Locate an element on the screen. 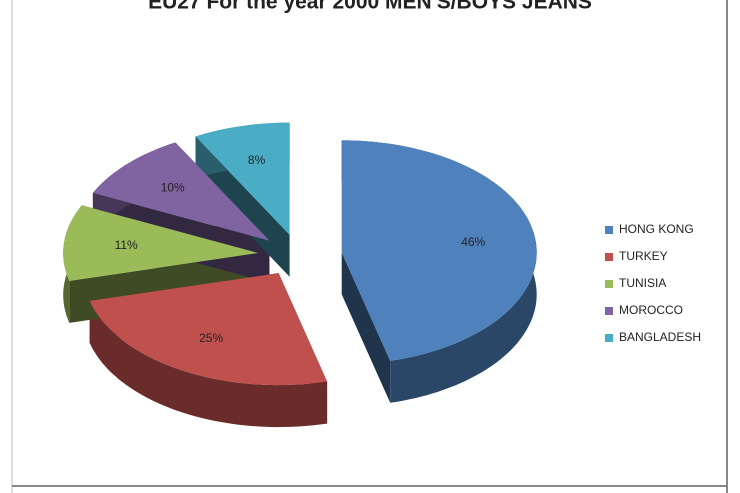 The height and width of the screenshot is (493, 740). legend-label: MOROCCO is located at coordinates (651, 310).